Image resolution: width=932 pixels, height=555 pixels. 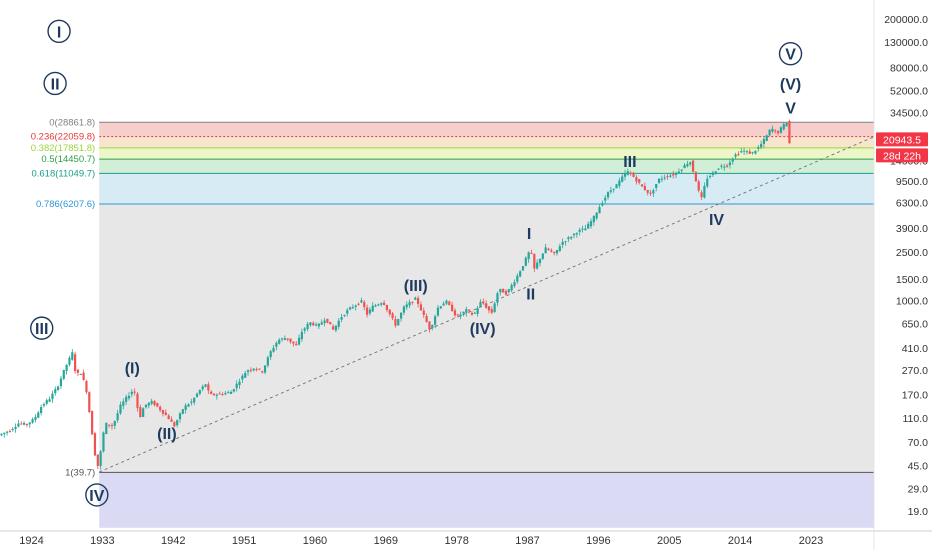 I want to click on wave-label: V, so click(x=790, y=55).